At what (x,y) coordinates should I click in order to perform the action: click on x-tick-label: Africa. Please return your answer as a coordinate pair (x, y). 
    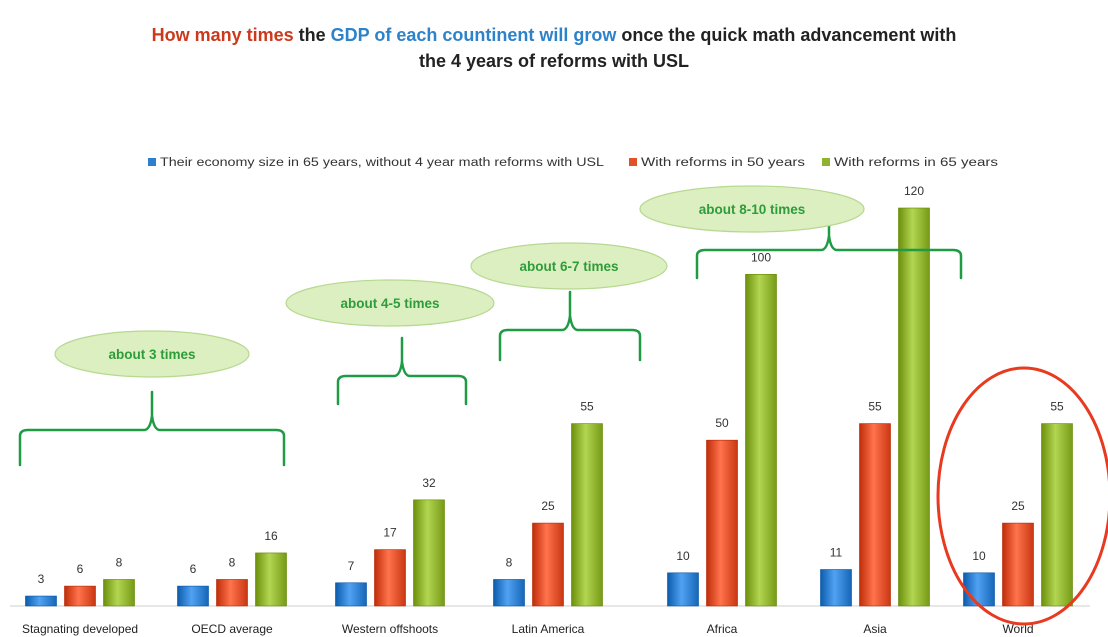
    Looking at the image, I should click on (722, 629).